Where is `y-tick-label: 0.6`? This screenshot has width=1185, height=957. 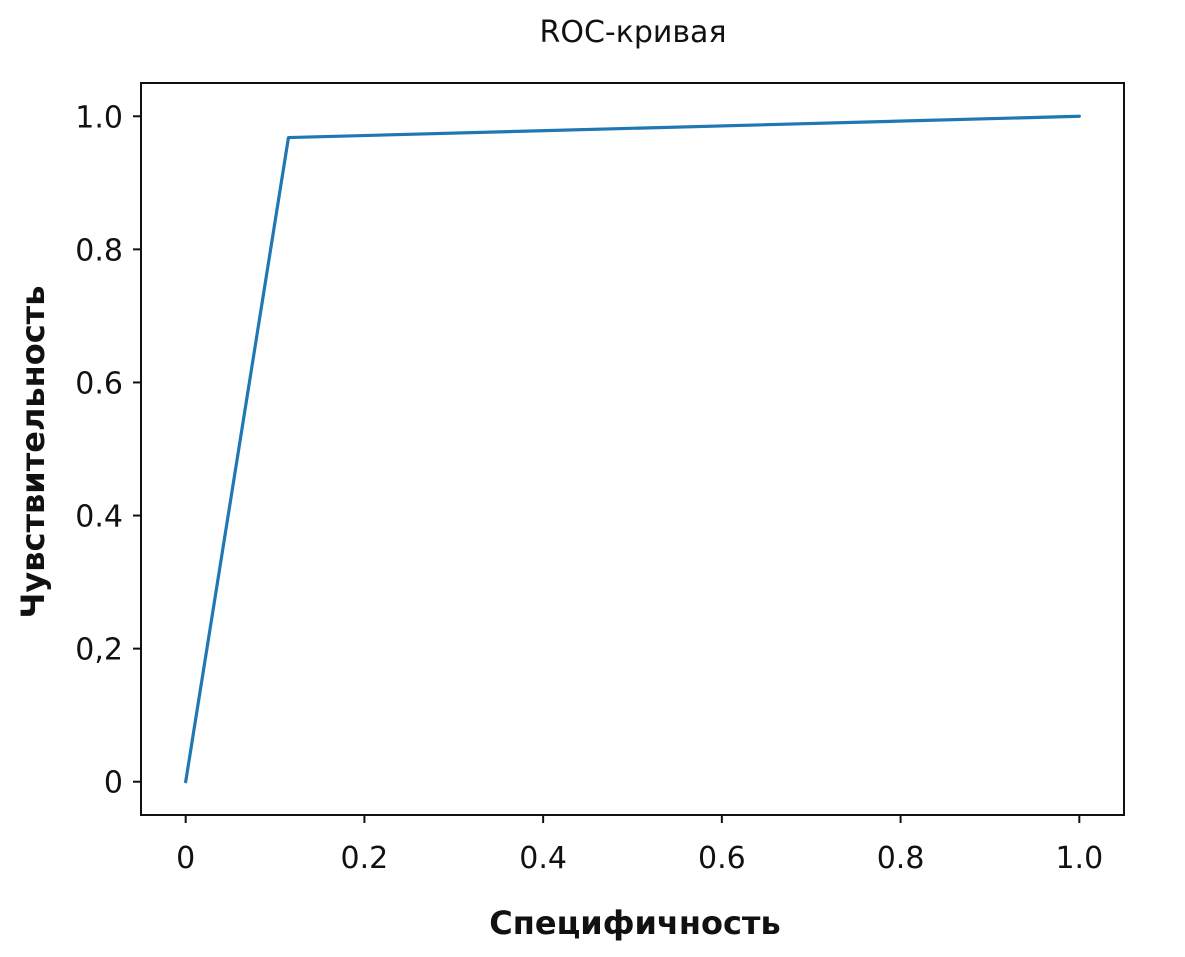
y-tick-label: 0.6 is located at coordinates (99, 383).